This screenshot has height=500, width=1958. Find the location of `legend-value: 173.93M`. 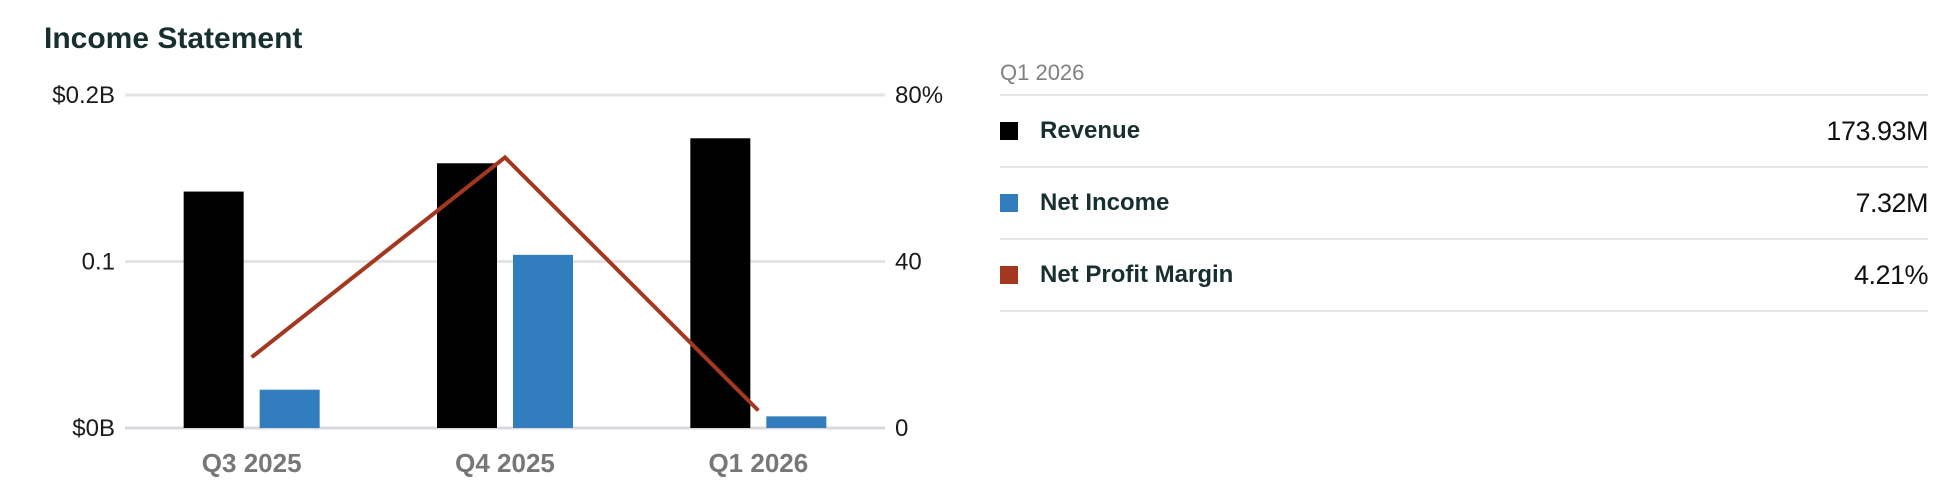

legend-value: 173.93M is located at coordinates (1877, 131).